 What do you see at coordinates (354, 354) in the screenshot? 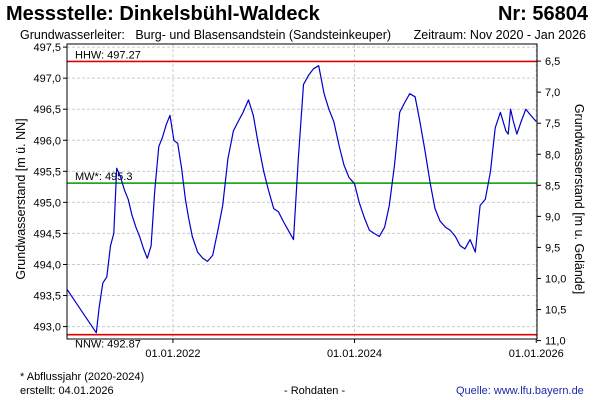
I see `x-tick-label: 01.01.2024` at bounding box center [354, 354].